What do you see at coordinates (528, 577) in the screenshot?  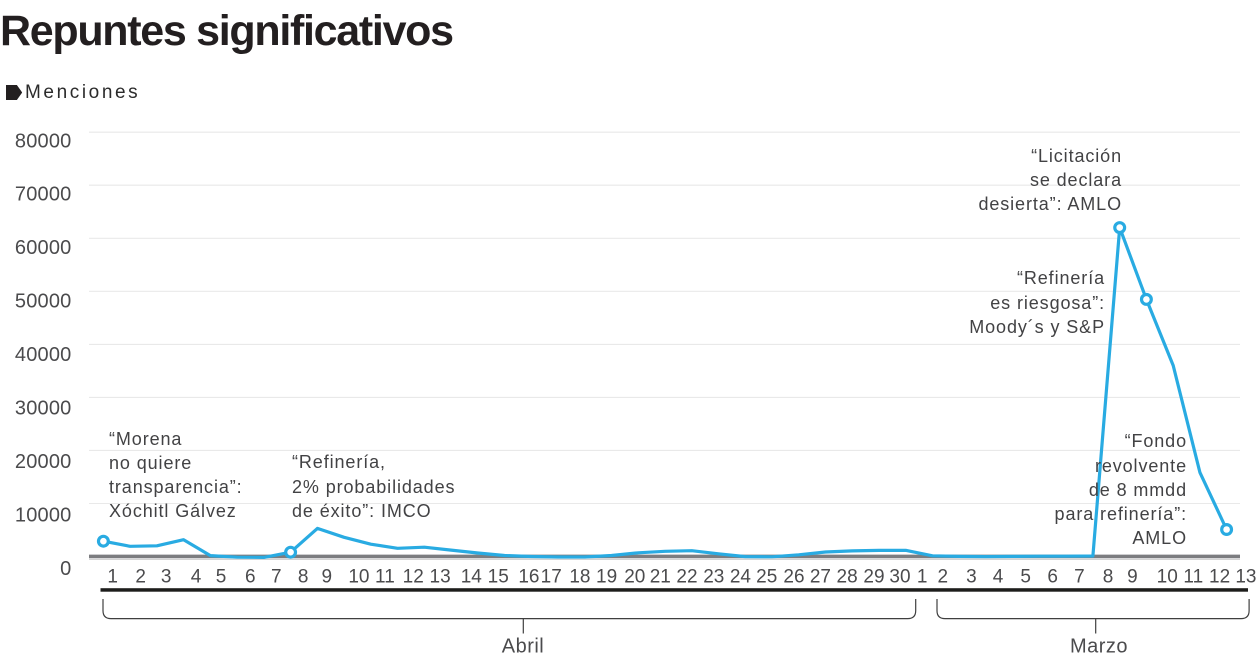 I see `svg-text: 16` at bounding box center [528, 577].